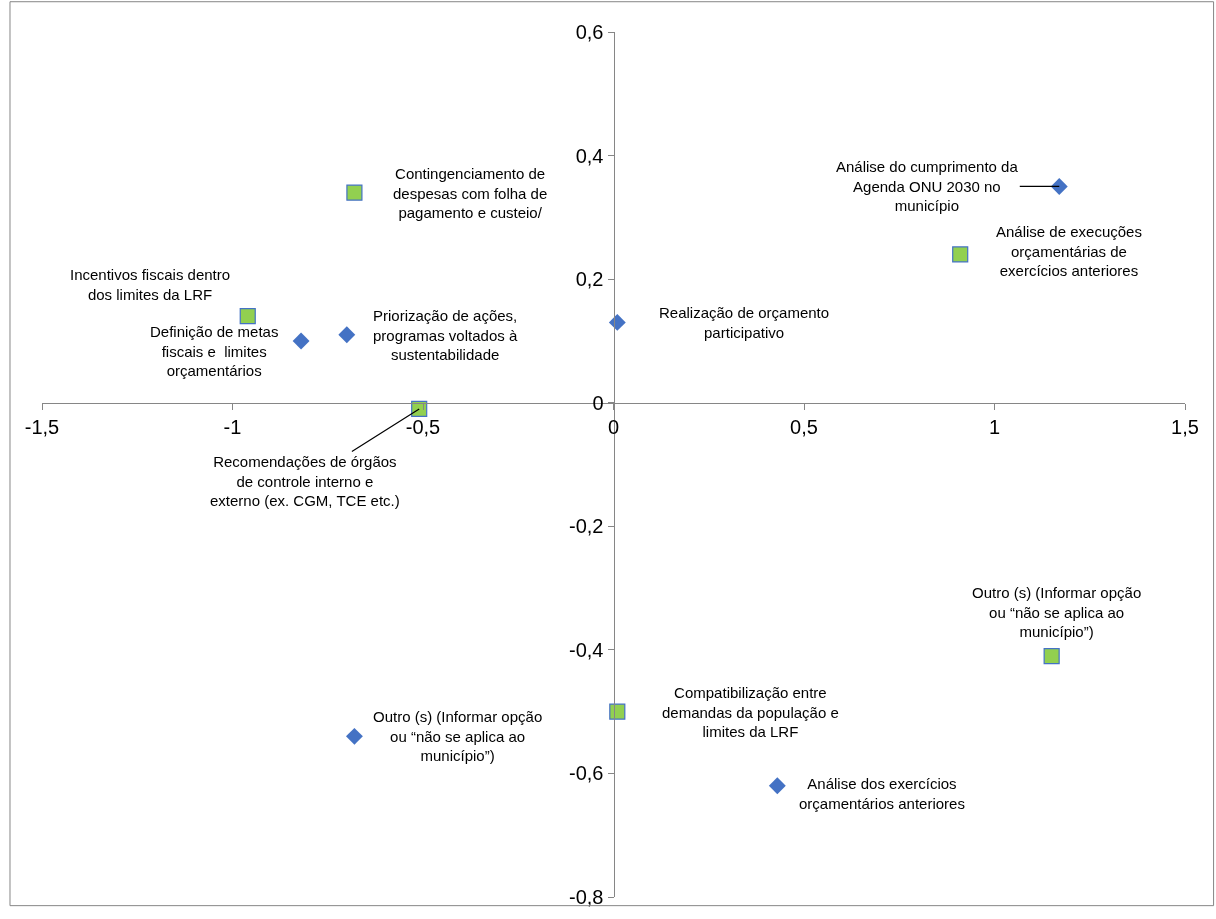  What do you see at coordinates (445, 335) in the screenshot?
I see `annotation: Priorização de ações, programas voltados à sustentabilidade` at bounding box center [445, 335].